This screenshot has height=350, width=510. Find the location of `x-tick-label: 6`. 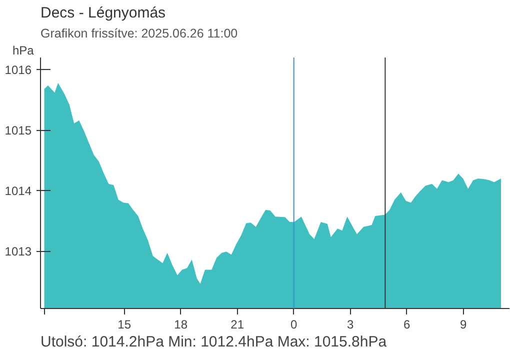

x-tick-label: 6 is located at coordinates (407, 325).